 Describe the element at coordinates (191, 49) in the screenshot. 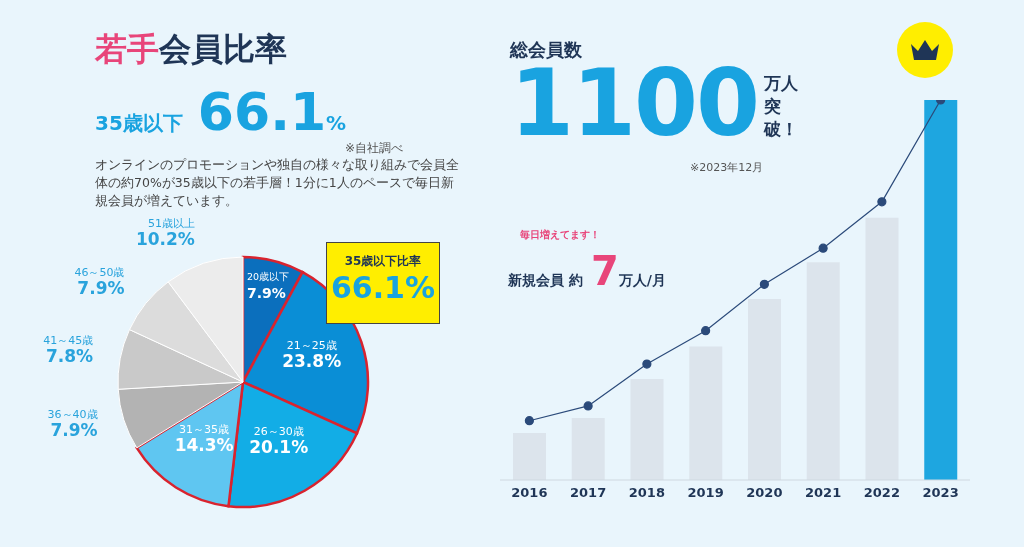

I see `chart-title: 若手会員比率` at that location.